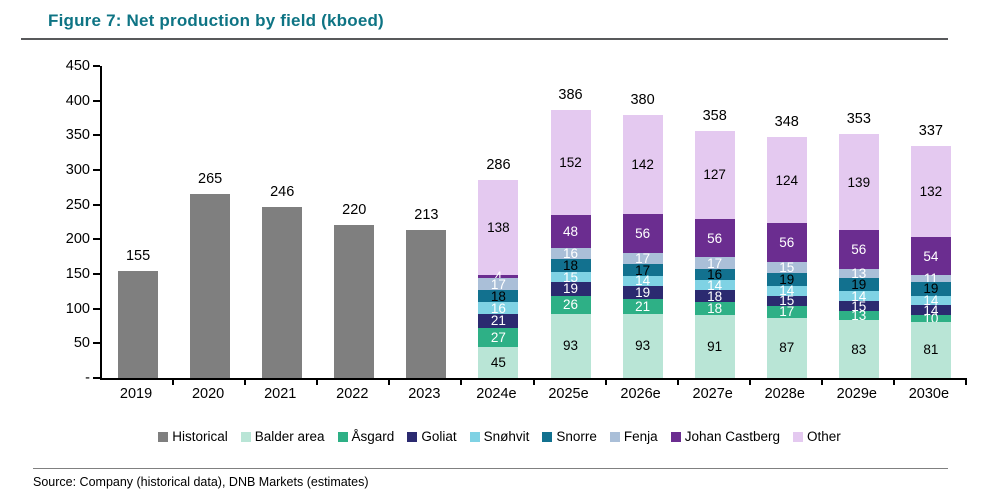 This screenshot has width=999, height=497. I want to click on bar-total-label: 380, so click(642, 100).